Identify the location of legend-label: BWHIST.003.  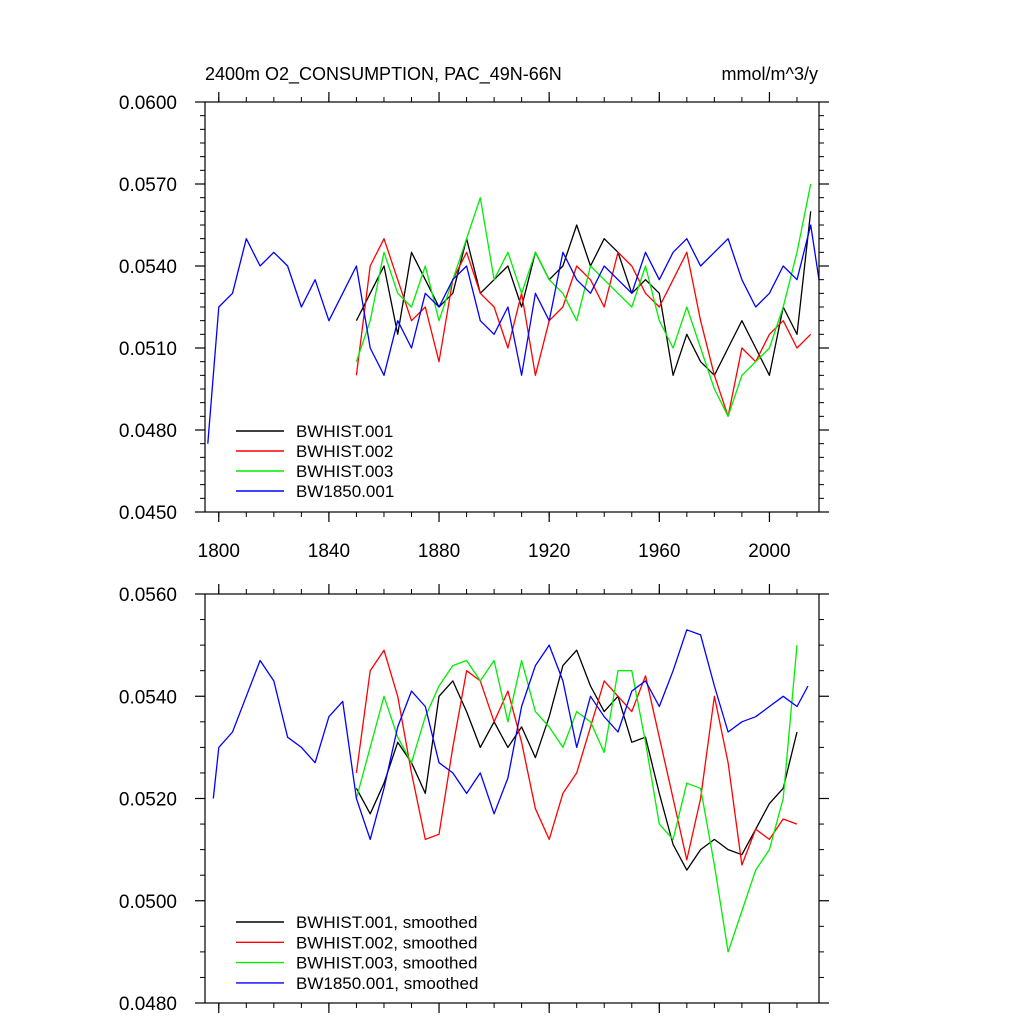
(344, 471).